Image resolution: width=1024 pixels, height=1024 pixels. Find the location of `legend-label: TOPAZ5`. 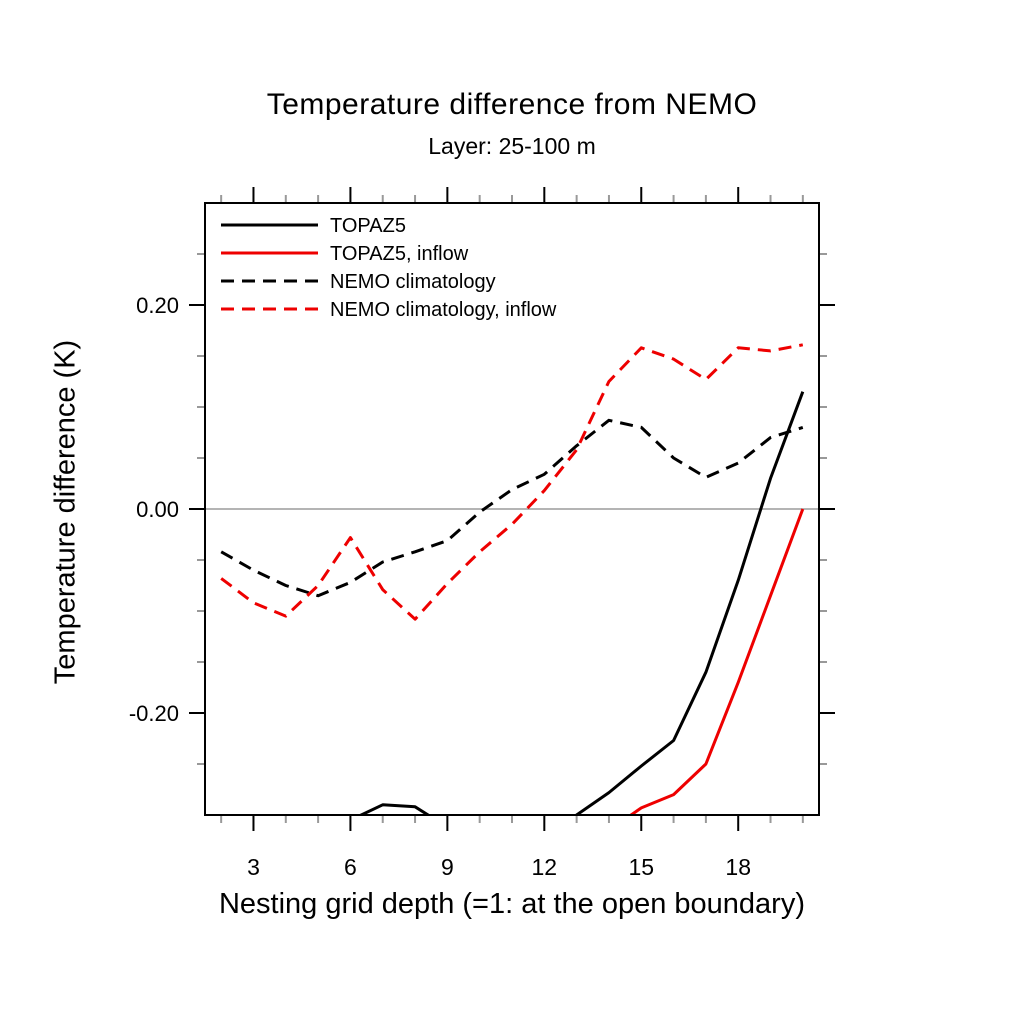

legend-label: TOPAZ5 is located at coordinates (368, 226).